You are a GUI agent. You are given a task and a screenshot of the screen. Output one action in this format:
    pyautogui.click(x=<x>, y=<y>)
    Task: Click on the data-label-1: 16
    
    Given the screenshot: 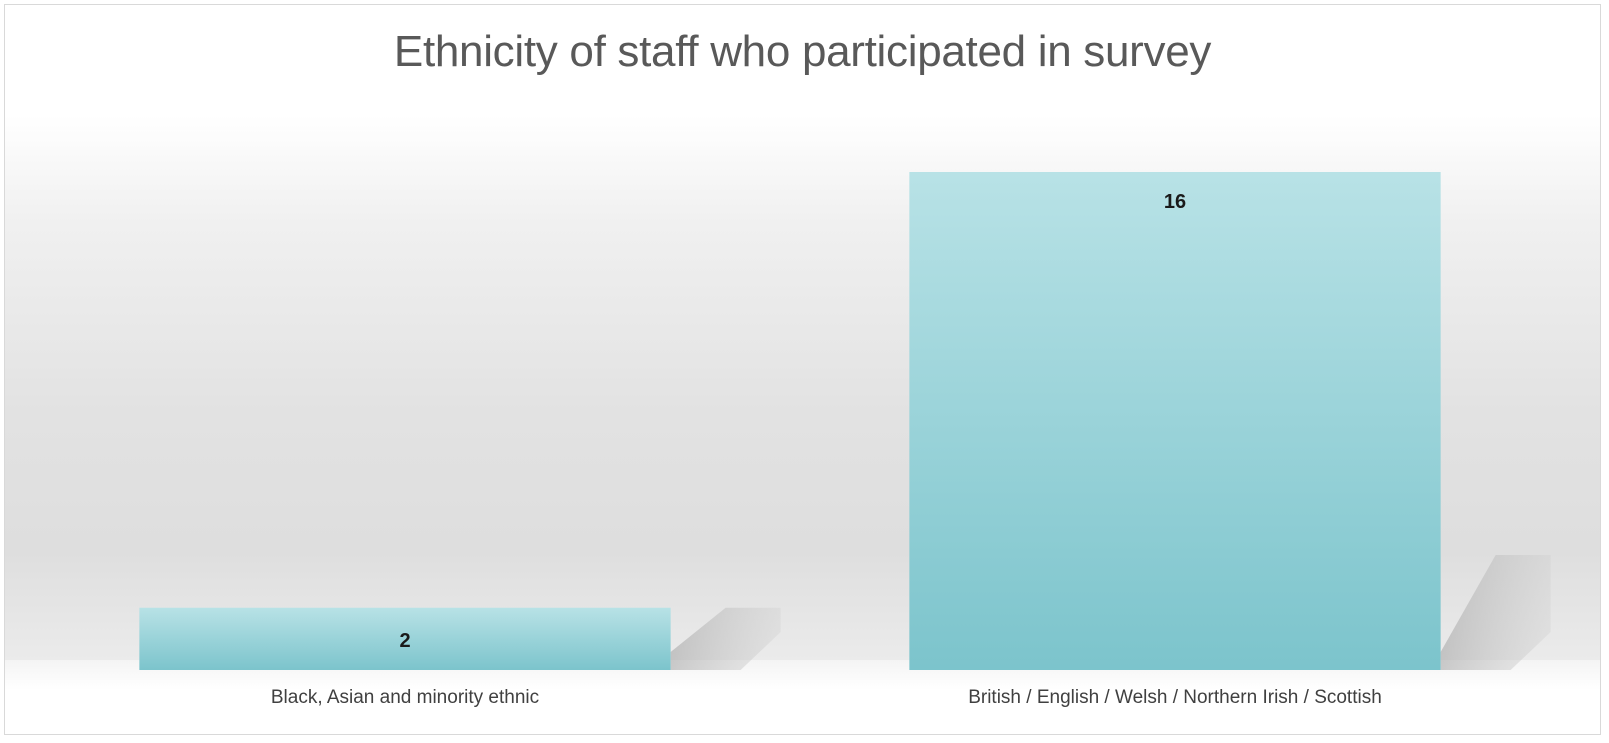 What is the action you would take?
    pyautogui.click(x=1175, y=202)
    